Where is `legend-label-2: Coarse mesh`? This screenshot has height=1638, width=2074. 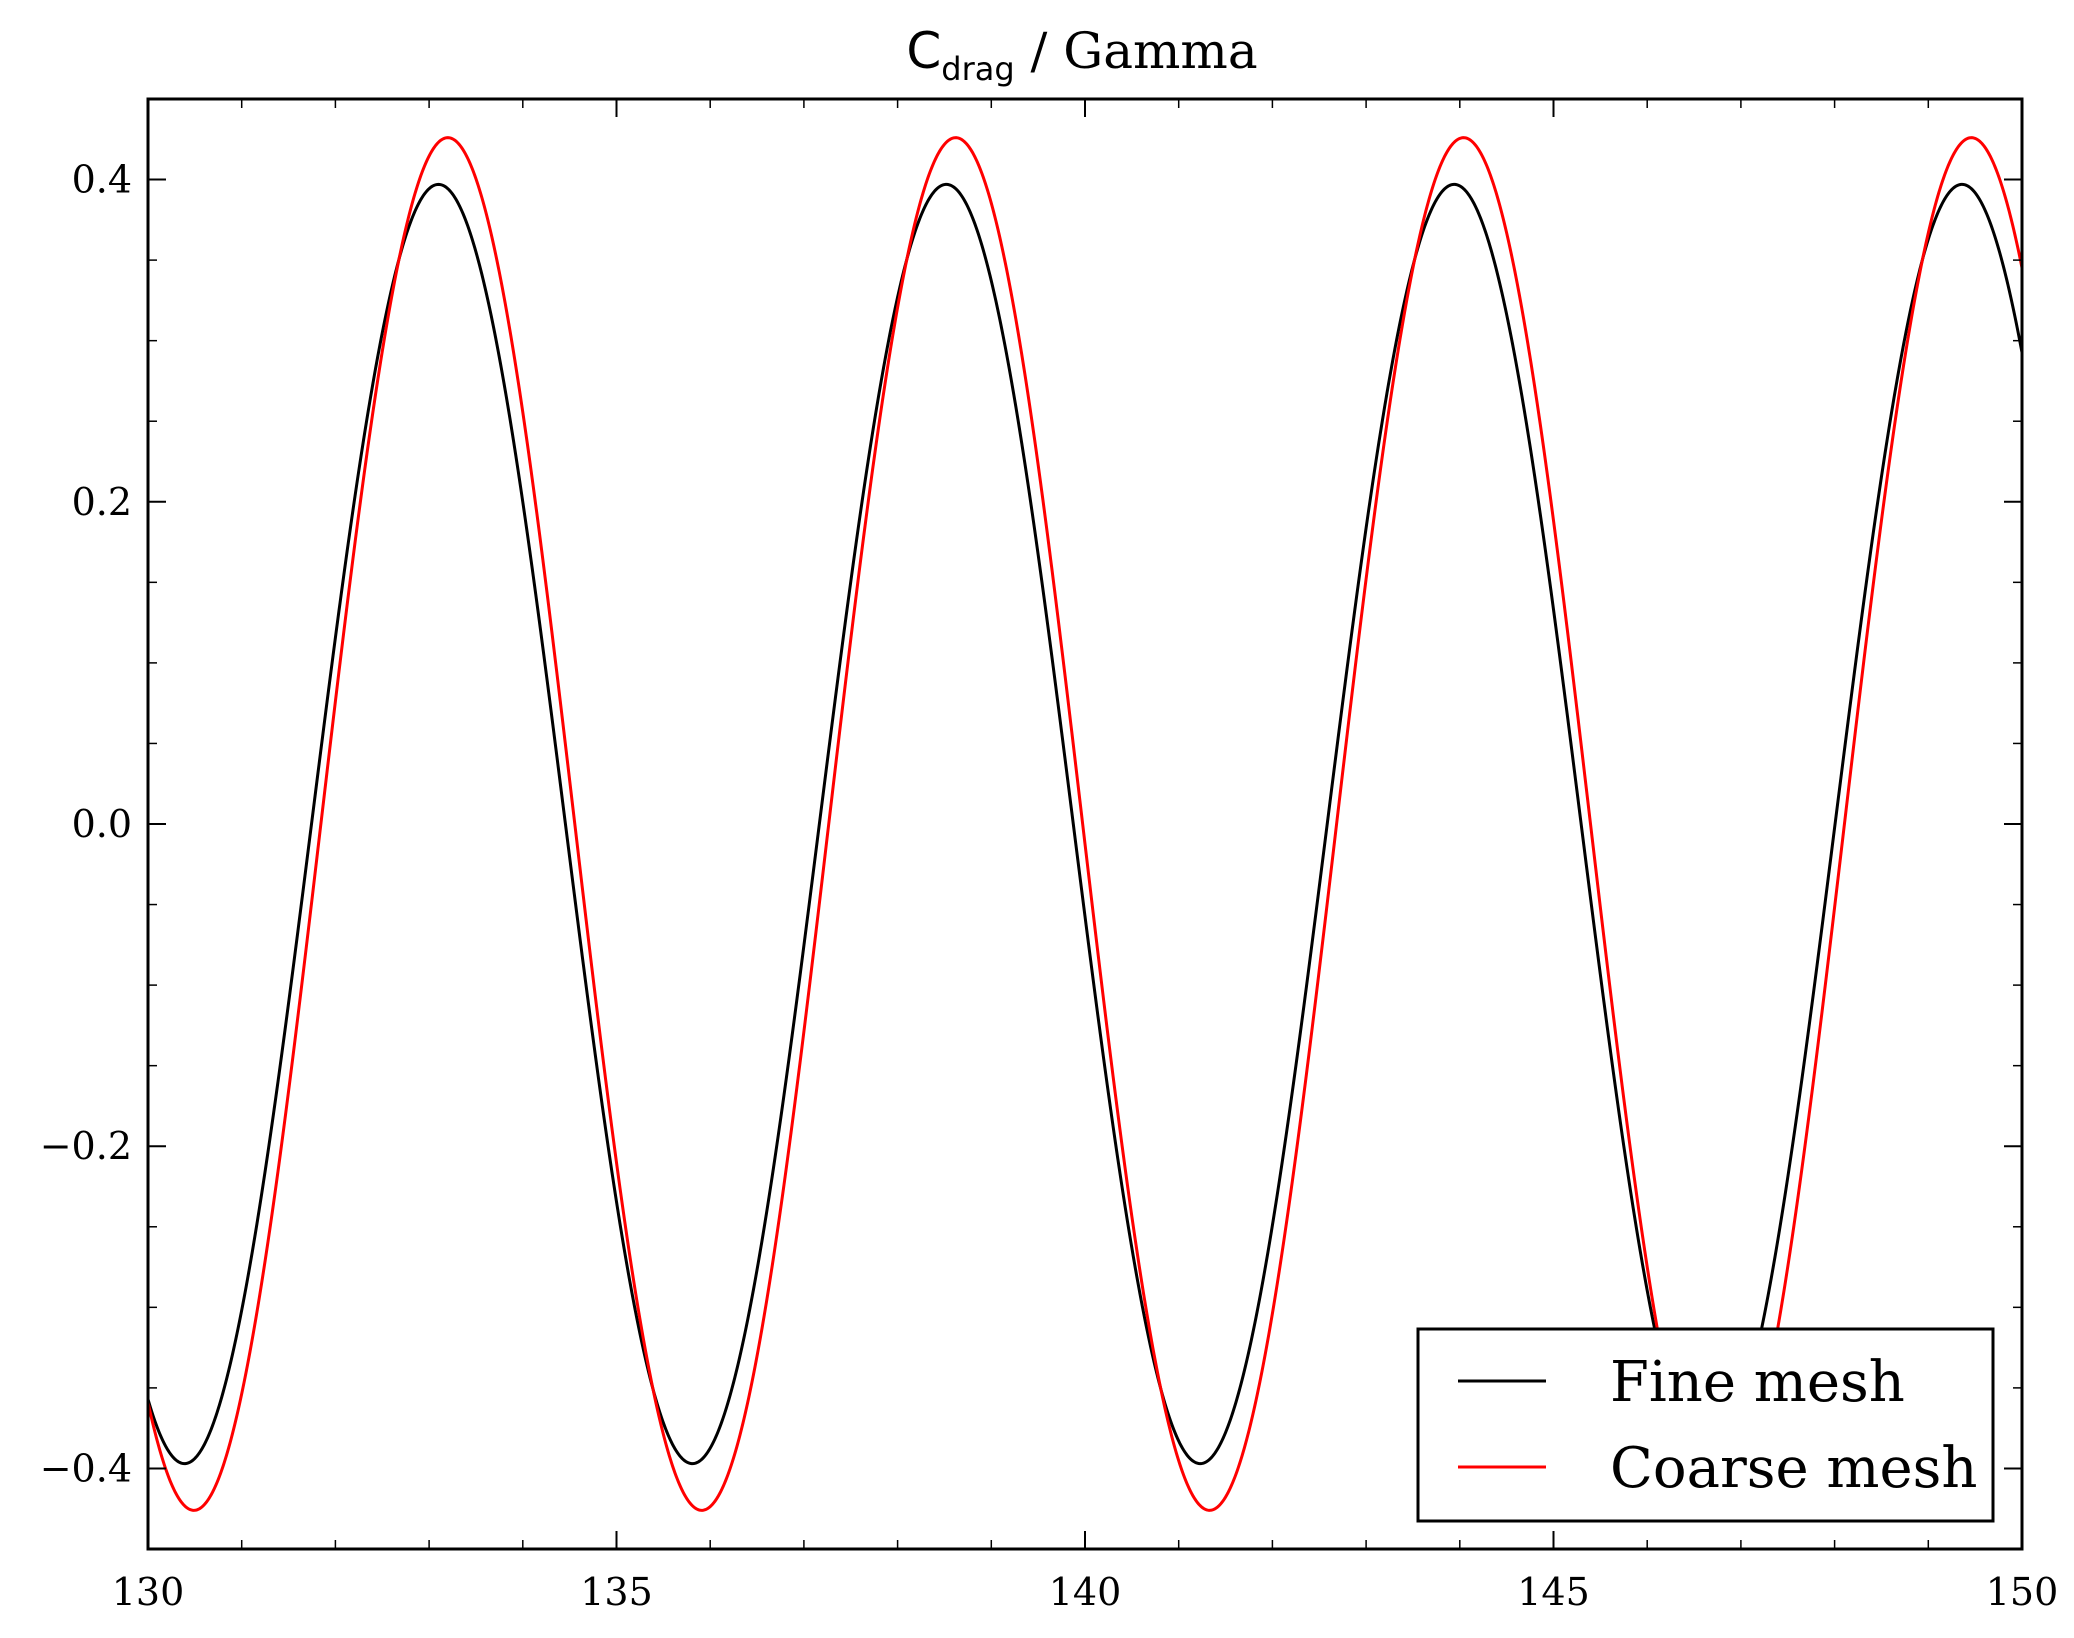
legend-label-2: Coarse mesh is located at coordinates (1793, 1468).